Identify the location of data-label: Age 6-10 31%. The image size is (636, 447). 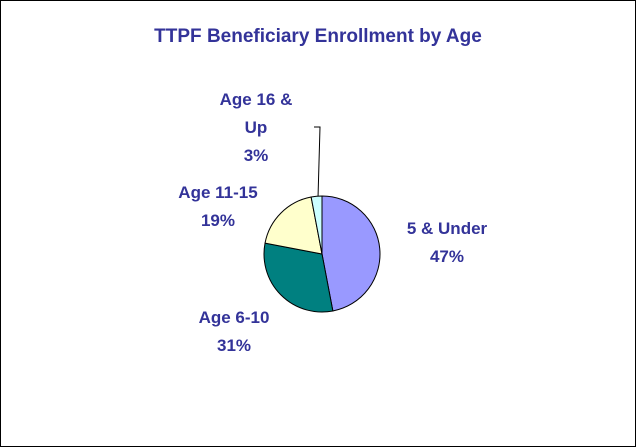
(234, 332).